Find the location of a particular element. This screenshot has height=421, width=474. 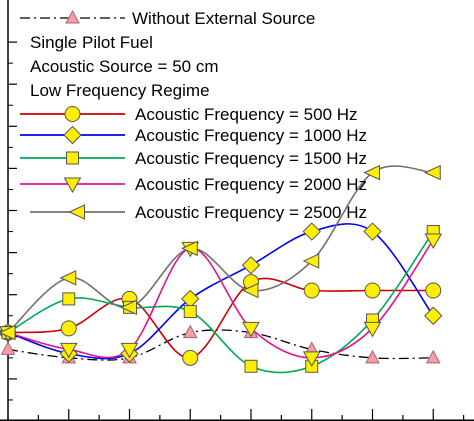

legend-label-1: Acoustic Frequency = 500 Hz is located at coordinates (246, 114).